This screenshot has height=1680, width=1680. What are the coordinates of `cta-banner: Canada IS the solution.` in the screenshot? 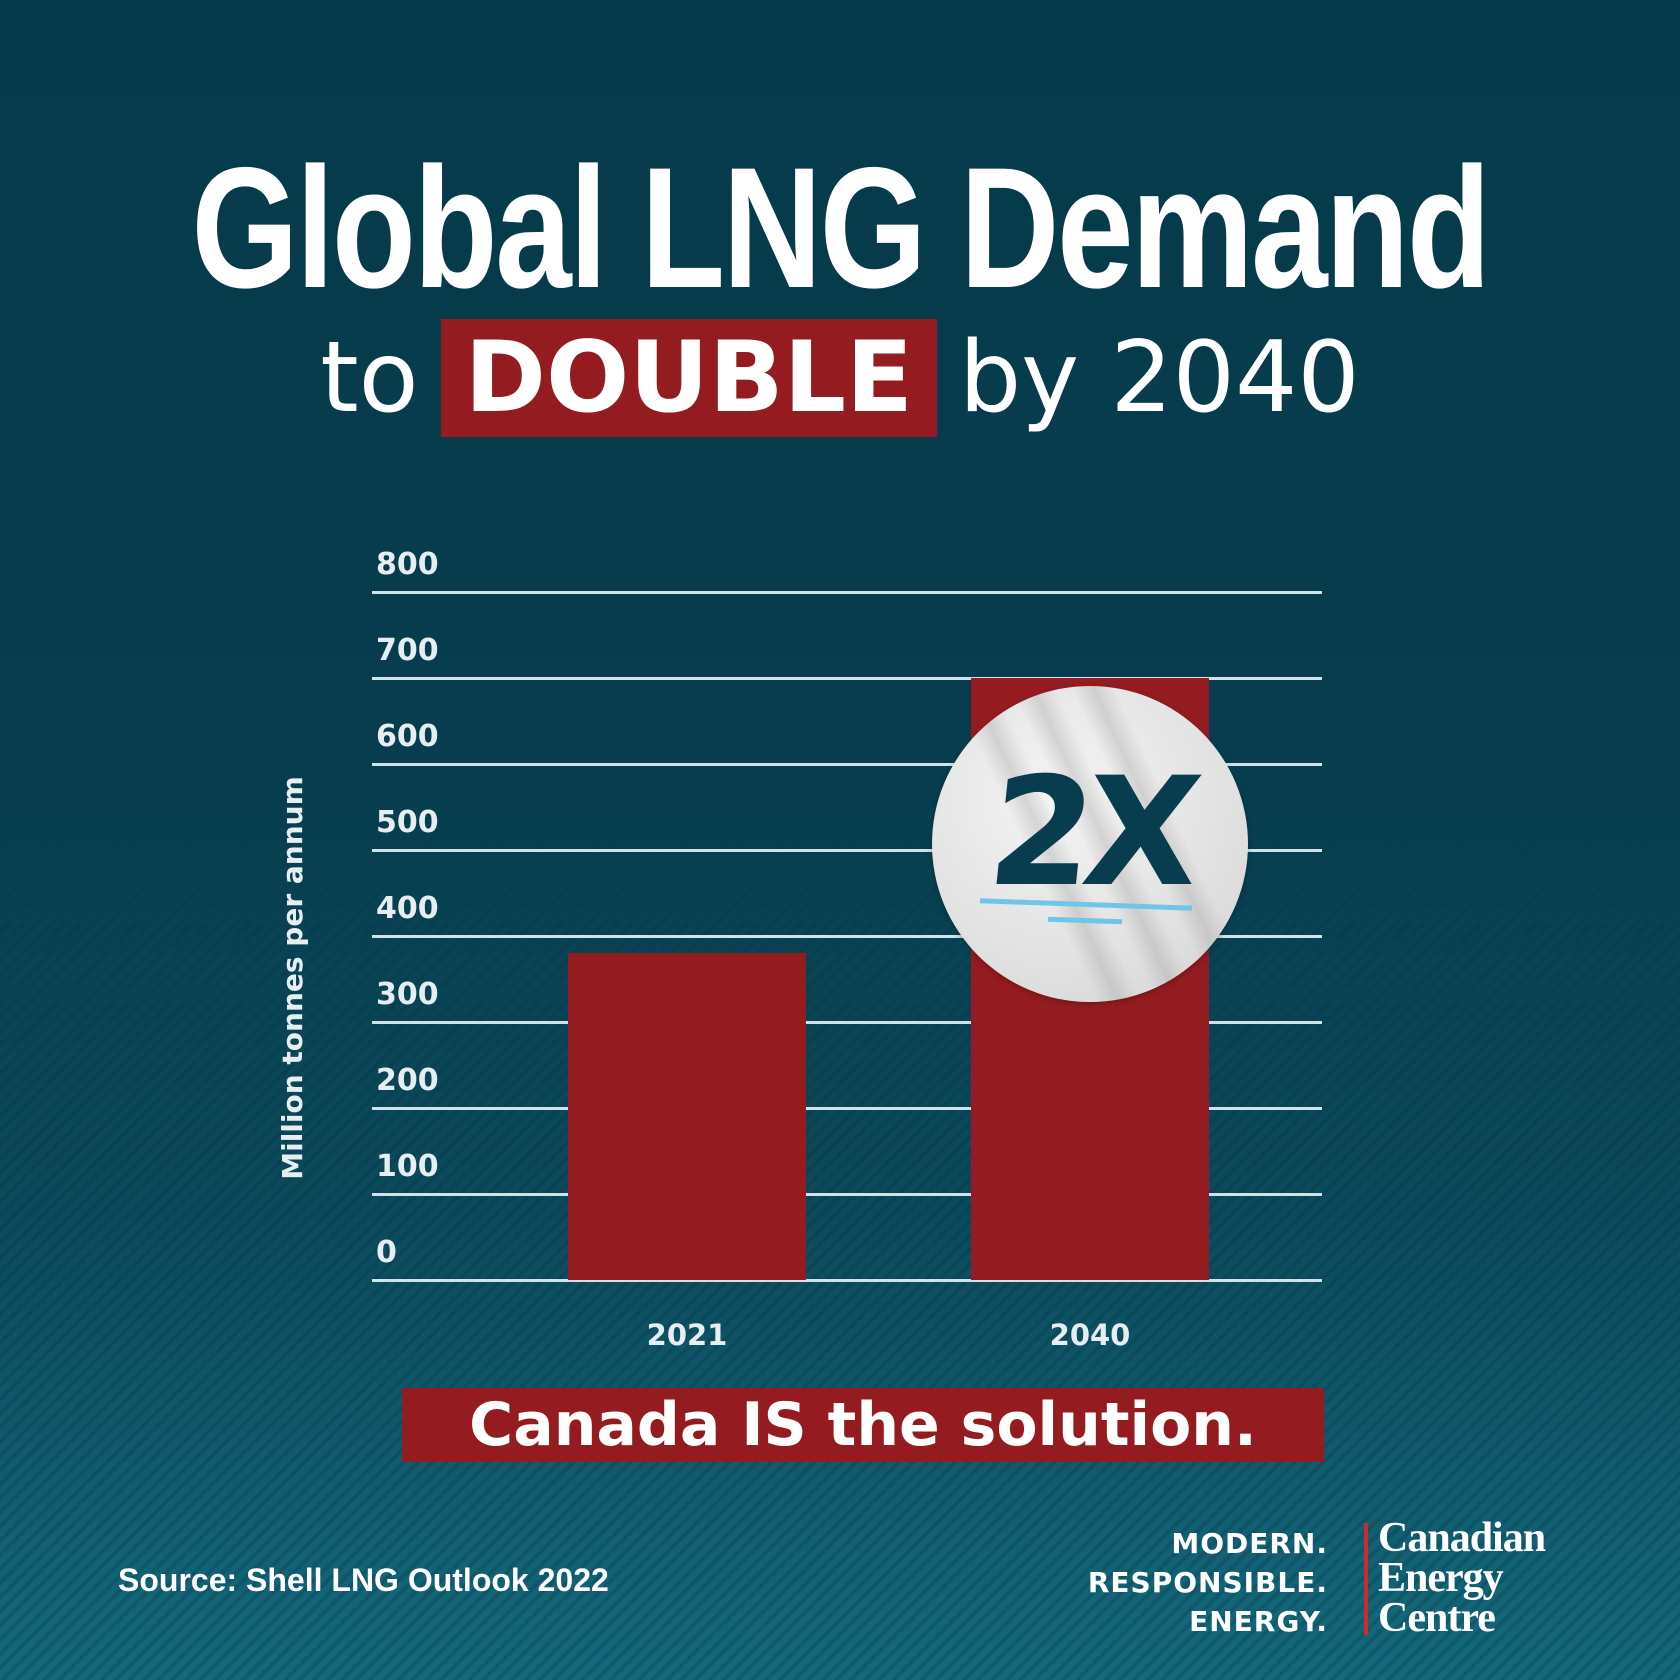 It's located at (863, 1425).